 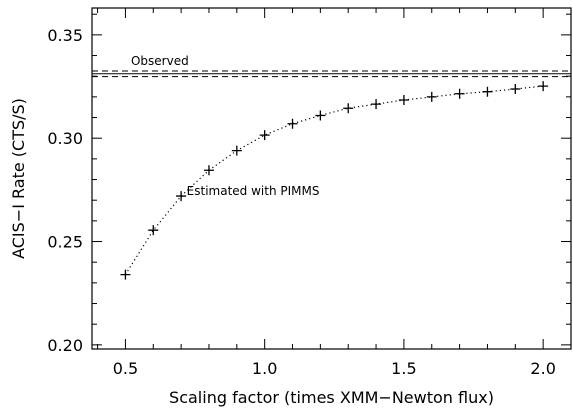 I want to click on annotation-label: Observed, so click(x=160, y=61).